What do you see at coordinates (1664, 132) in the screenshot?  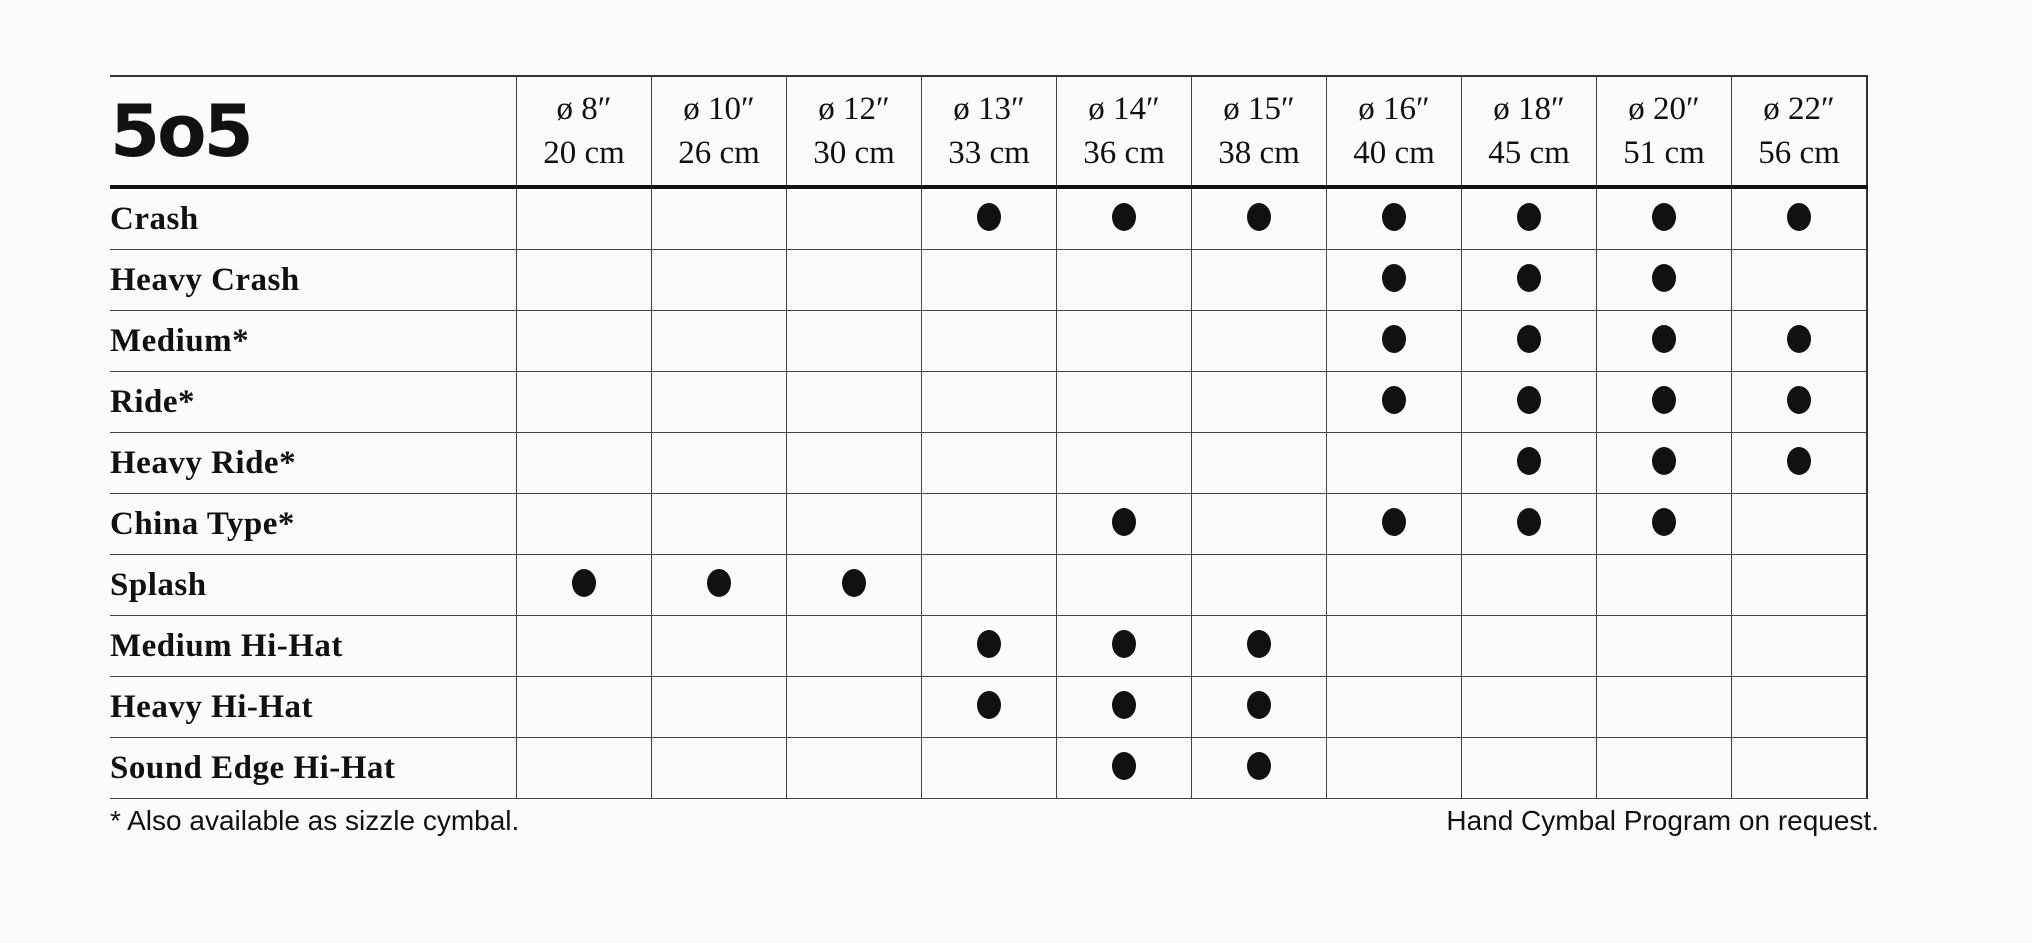 I see `size-column-header: ø 20″ 51 cm` at bounding box center [1664, 132].